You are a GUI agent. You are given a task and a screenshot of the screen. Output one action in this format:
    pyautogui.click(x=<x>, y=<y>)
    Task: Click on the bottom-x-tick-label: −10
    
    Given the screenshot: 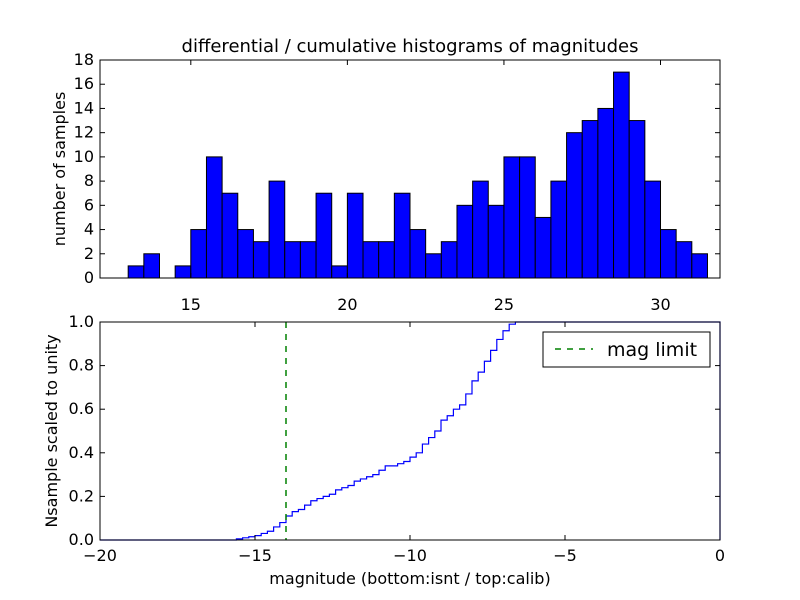 What is the action you would take?
    pyautogui.click(x=410, y=555)
    